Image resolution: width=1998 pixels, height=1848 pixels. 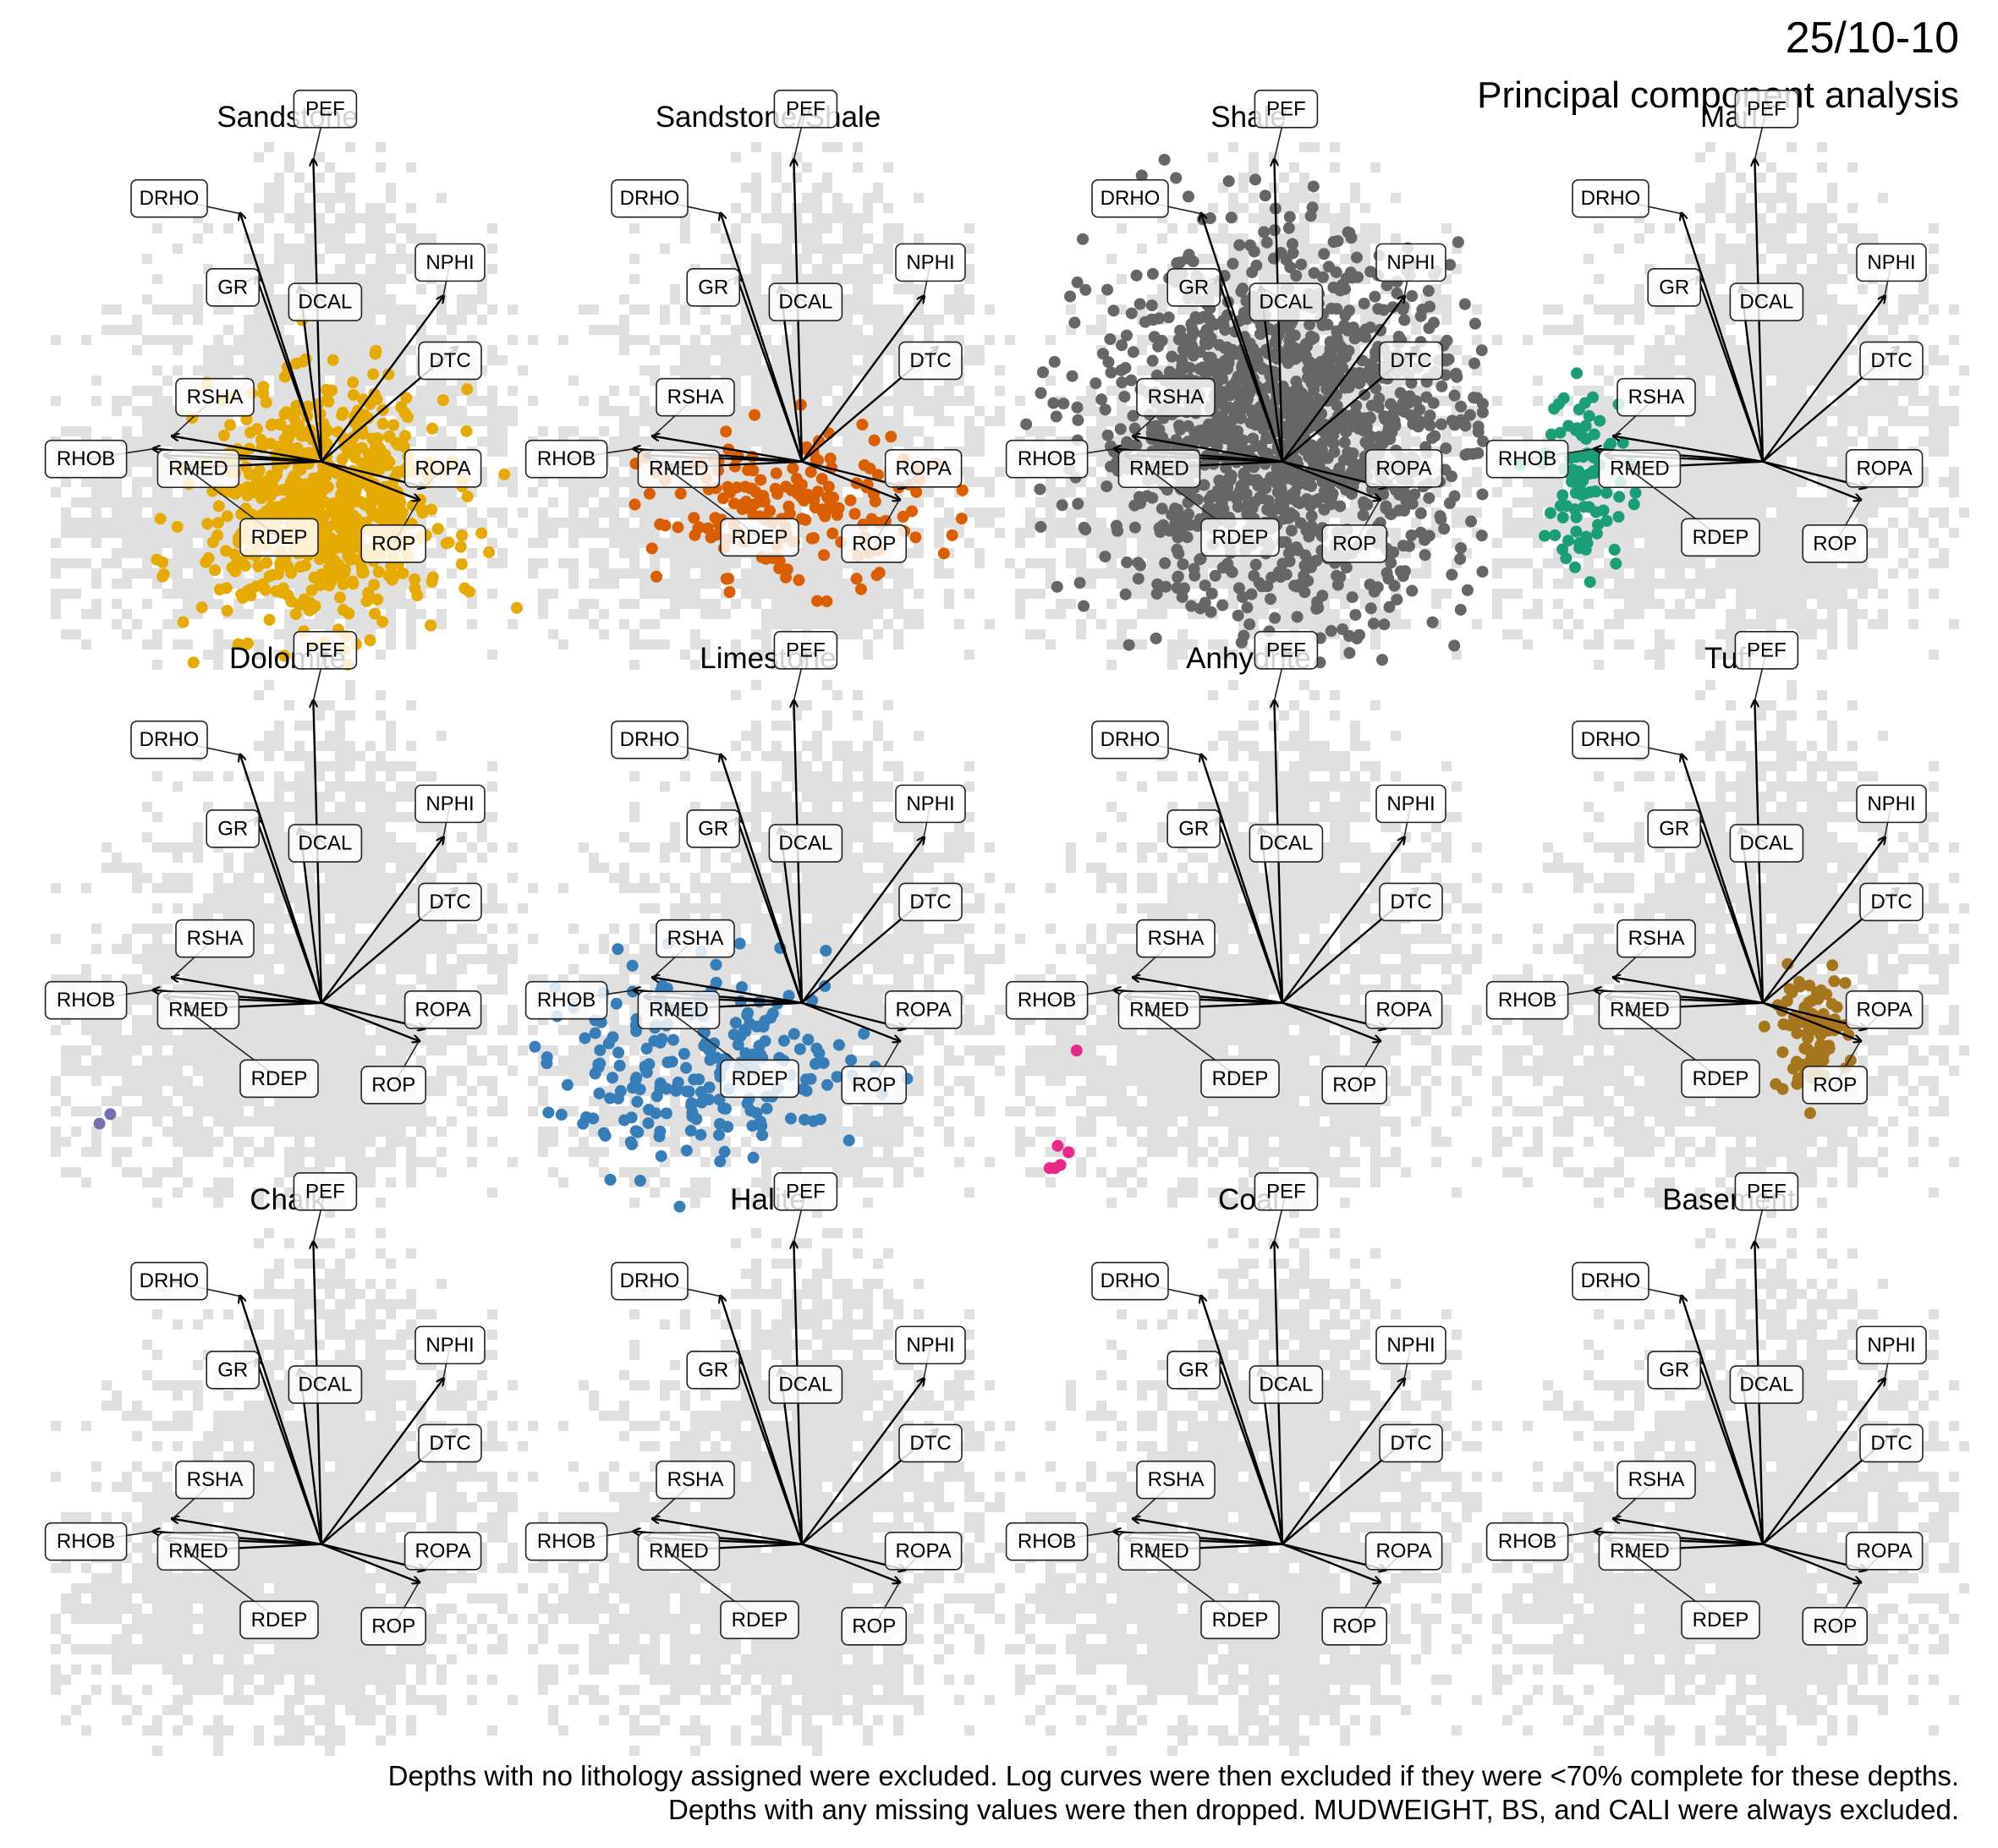 I want to click on loading-label-gr: GR, so click(x=232, y=287).